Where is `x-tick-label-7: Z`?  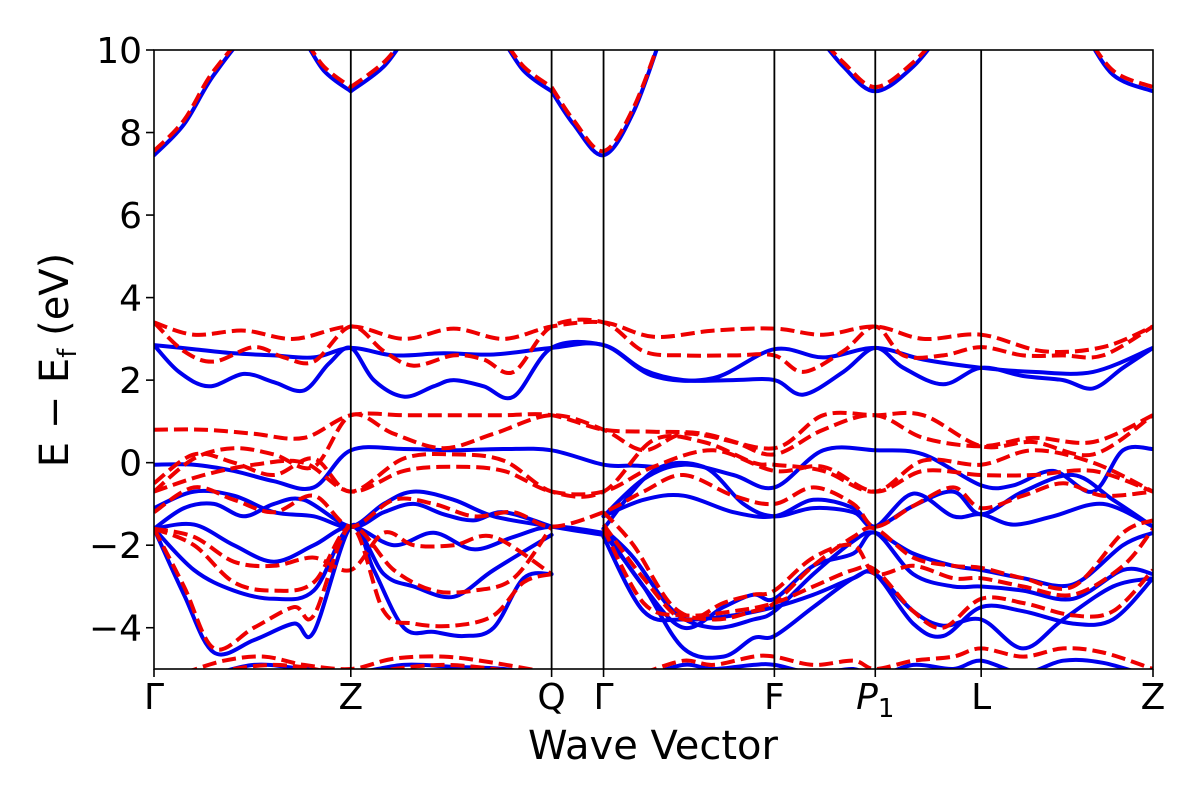 x-tick-label-7: Z is located at coordinates (1153, 697).